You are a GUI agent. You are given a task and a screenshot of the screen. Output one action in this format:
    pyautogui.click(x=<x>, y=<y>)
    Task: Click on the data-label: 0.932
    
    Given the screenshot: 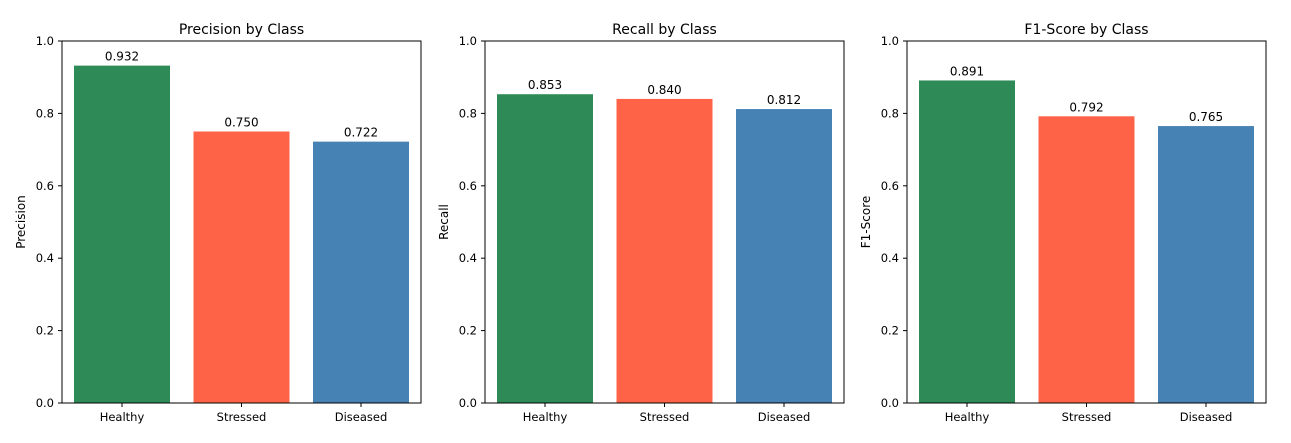 What is the action you would take?
    pyautogui.click(x=122, y=57)
    